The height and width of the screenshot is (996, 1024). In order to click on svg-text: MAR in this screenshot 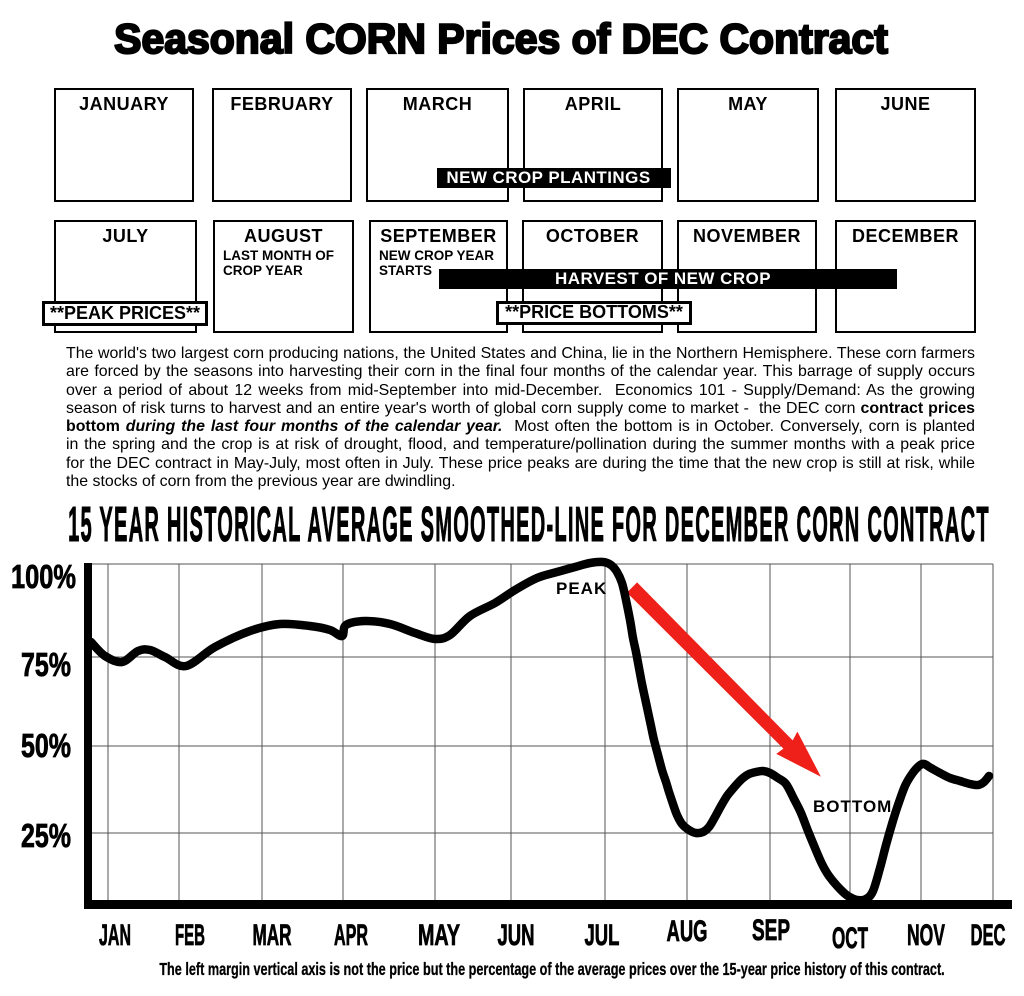, I will do `click(272, 935)`.